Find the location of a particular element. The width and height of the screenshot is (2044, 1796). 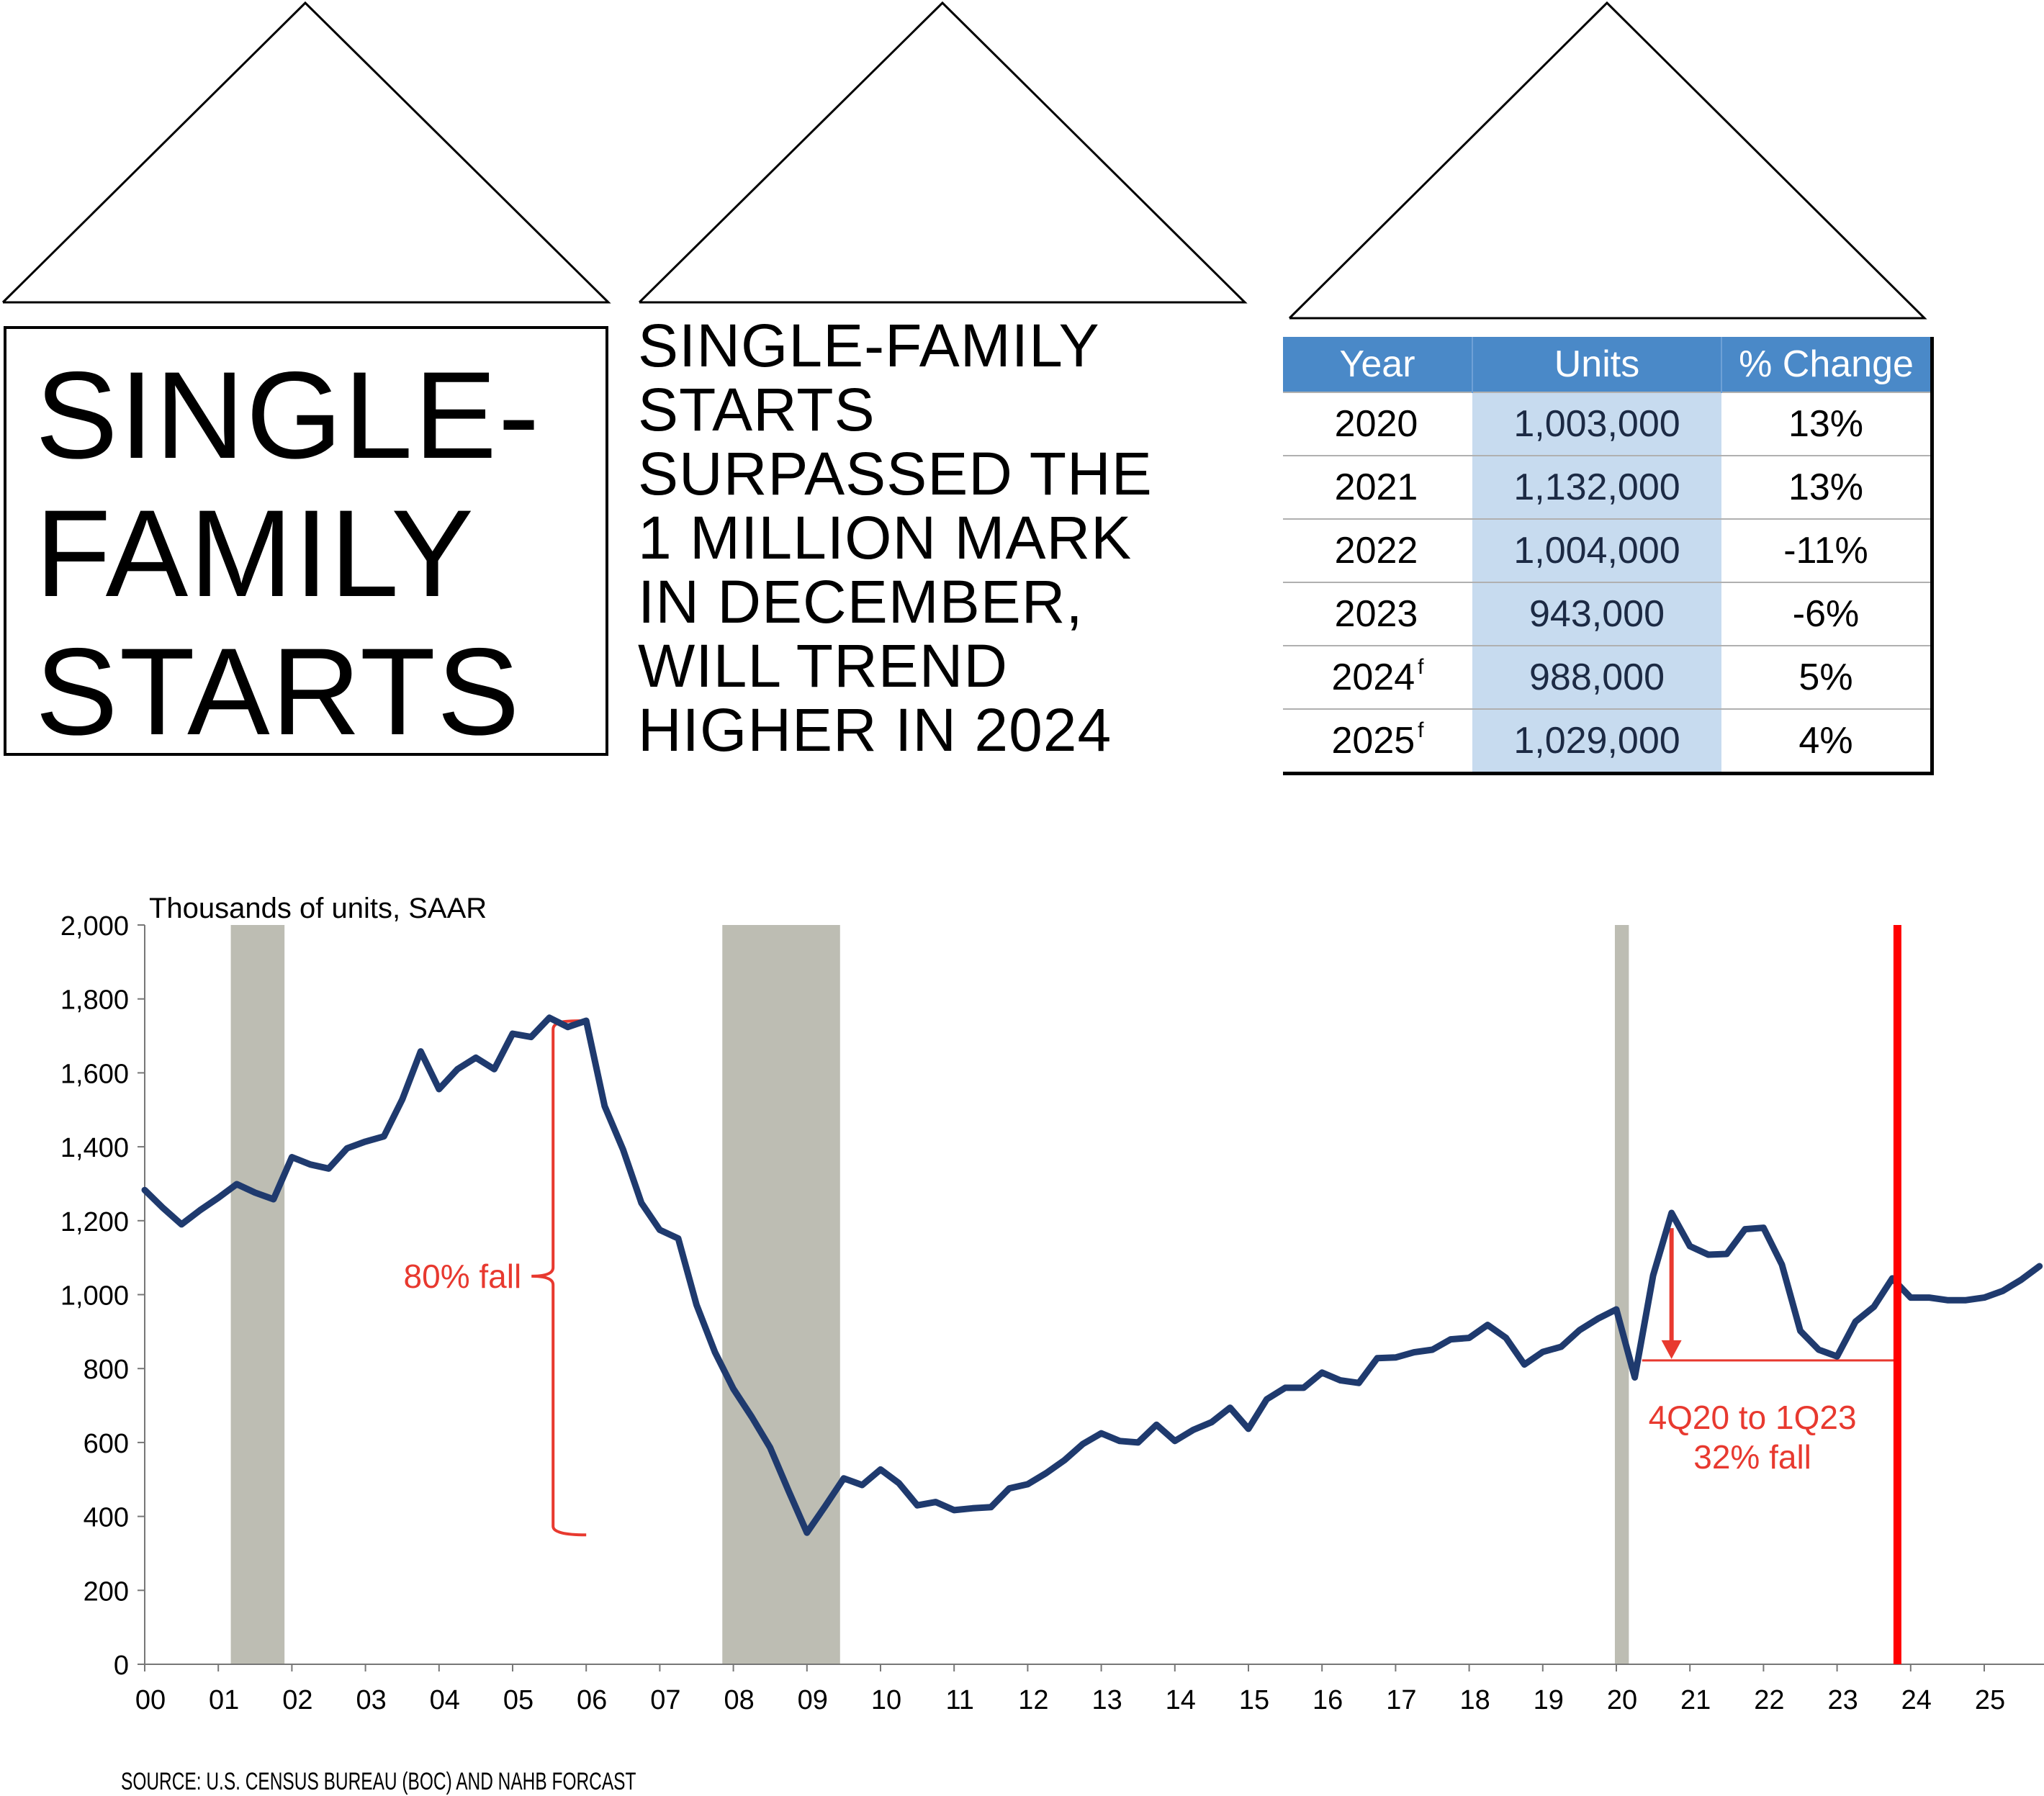

x-tick-label: 17 is located at coordinates (1401, 1700).